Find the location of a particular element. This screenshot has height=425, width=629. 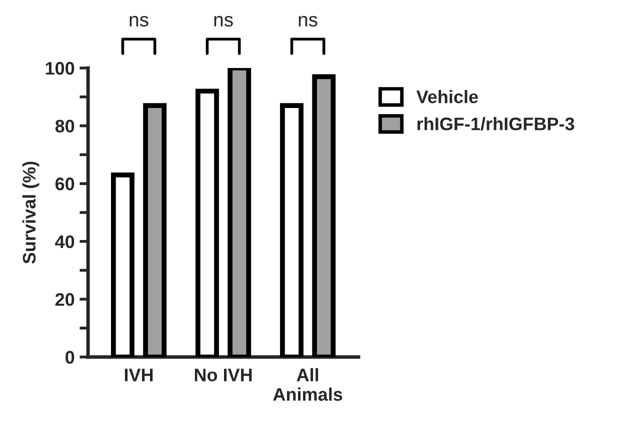

y-tick-label: 100 is located at coordinates (60, 68).